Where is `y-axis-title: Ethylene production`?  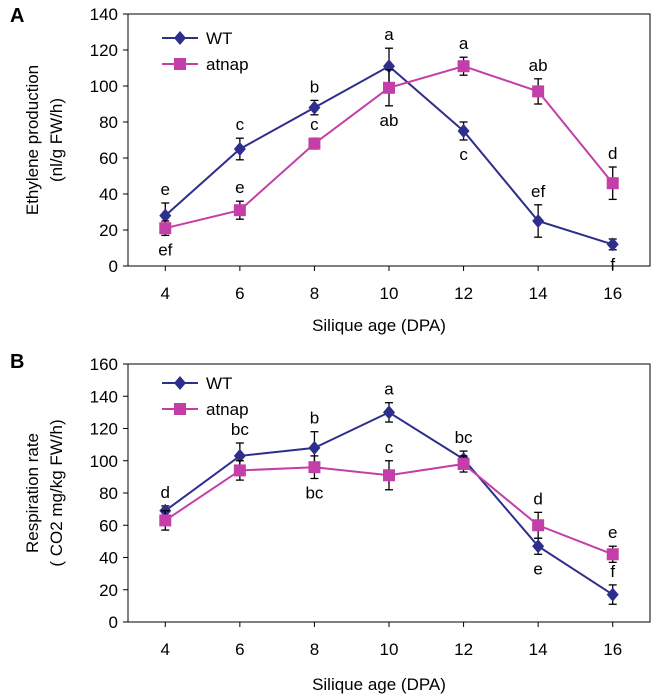 y-axis-title: Ethylene production is located at coordinates (32, 140).